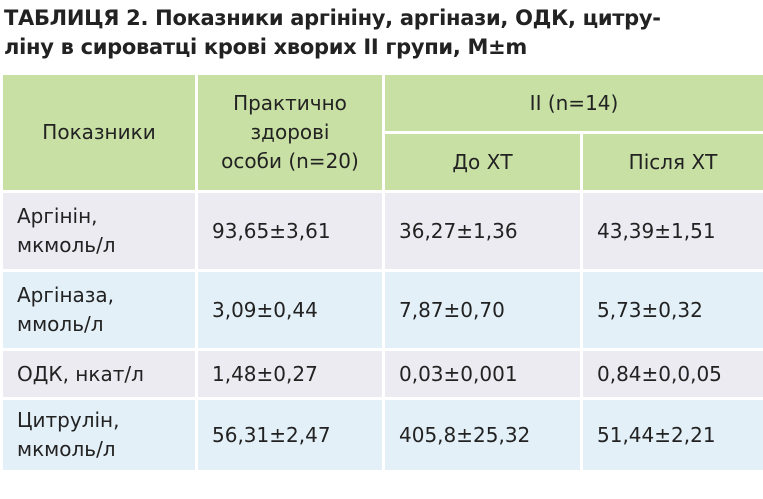 The width and height of the screenshot is (763, 499). Describe the element at coordinates (68, 420) in the screenshot. I see `label-line: Цитрулін,` at that location.